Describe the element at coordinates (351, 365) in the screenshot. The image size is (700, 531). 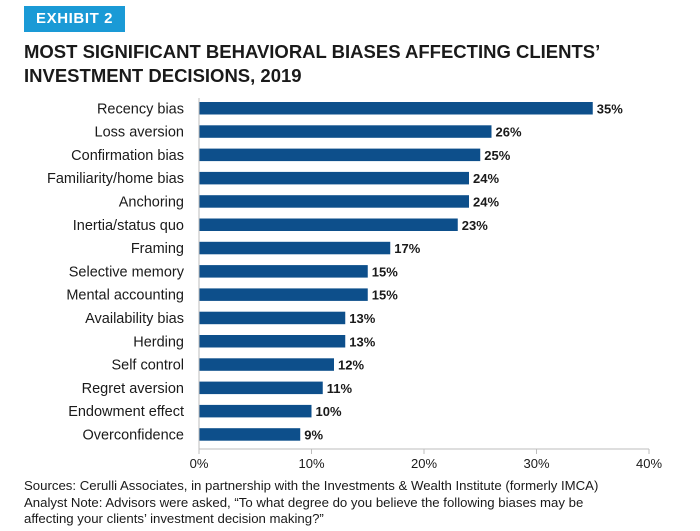
I see `value-label-self-control: 12%` at that location.